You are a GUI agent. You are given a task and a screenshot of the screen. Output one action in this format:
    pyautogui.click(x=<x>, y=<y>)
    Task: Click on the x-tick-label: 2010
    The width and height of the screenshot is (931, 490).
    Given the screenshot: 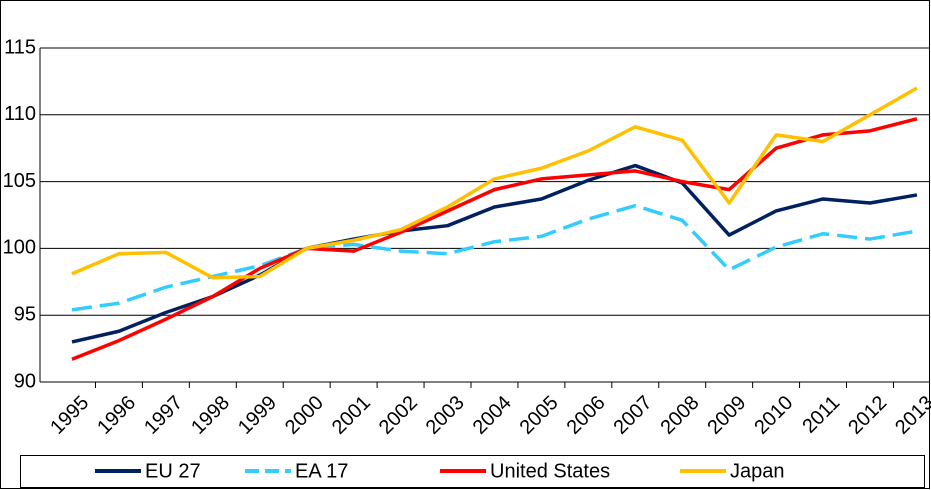 What is the action you would take?
    pyautogui.click(x=773, y=415)
    